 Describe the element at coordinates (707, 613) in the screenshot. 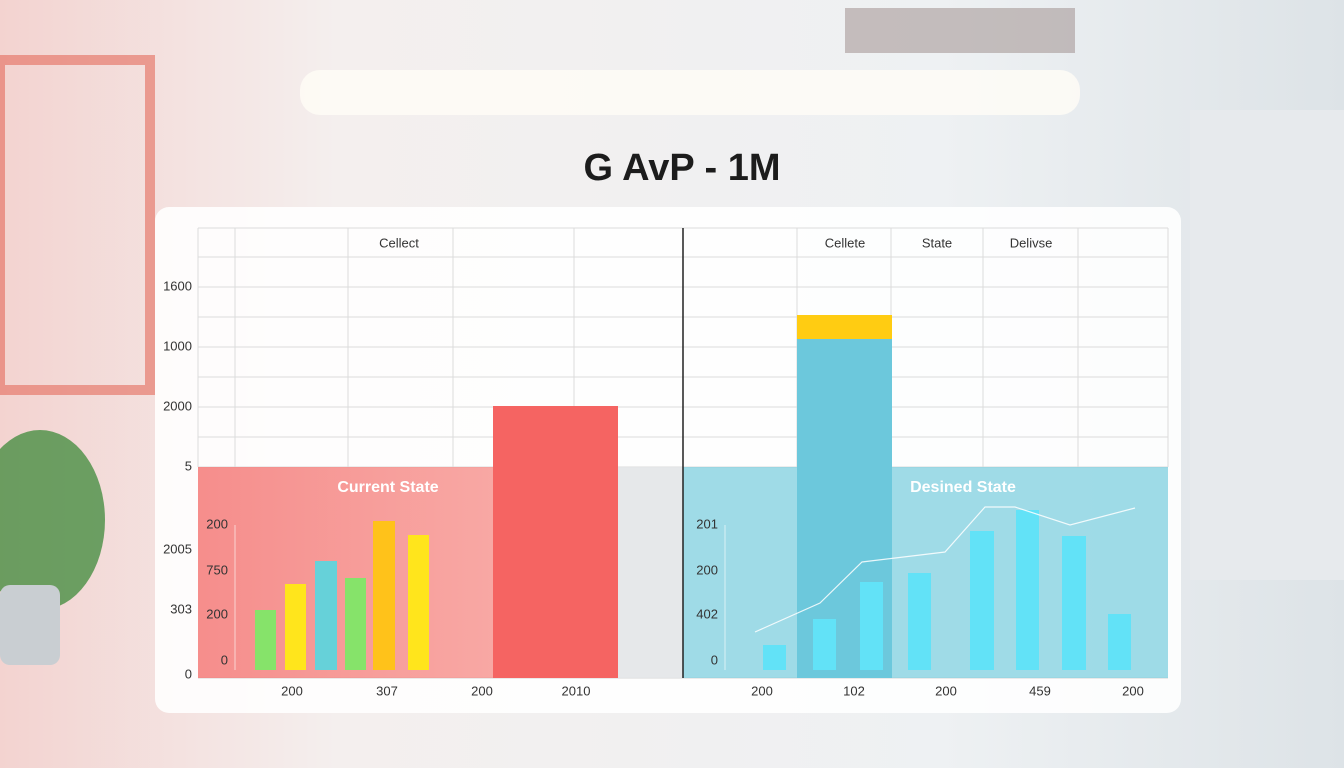

I see `inner-y-label: 402` at that location.